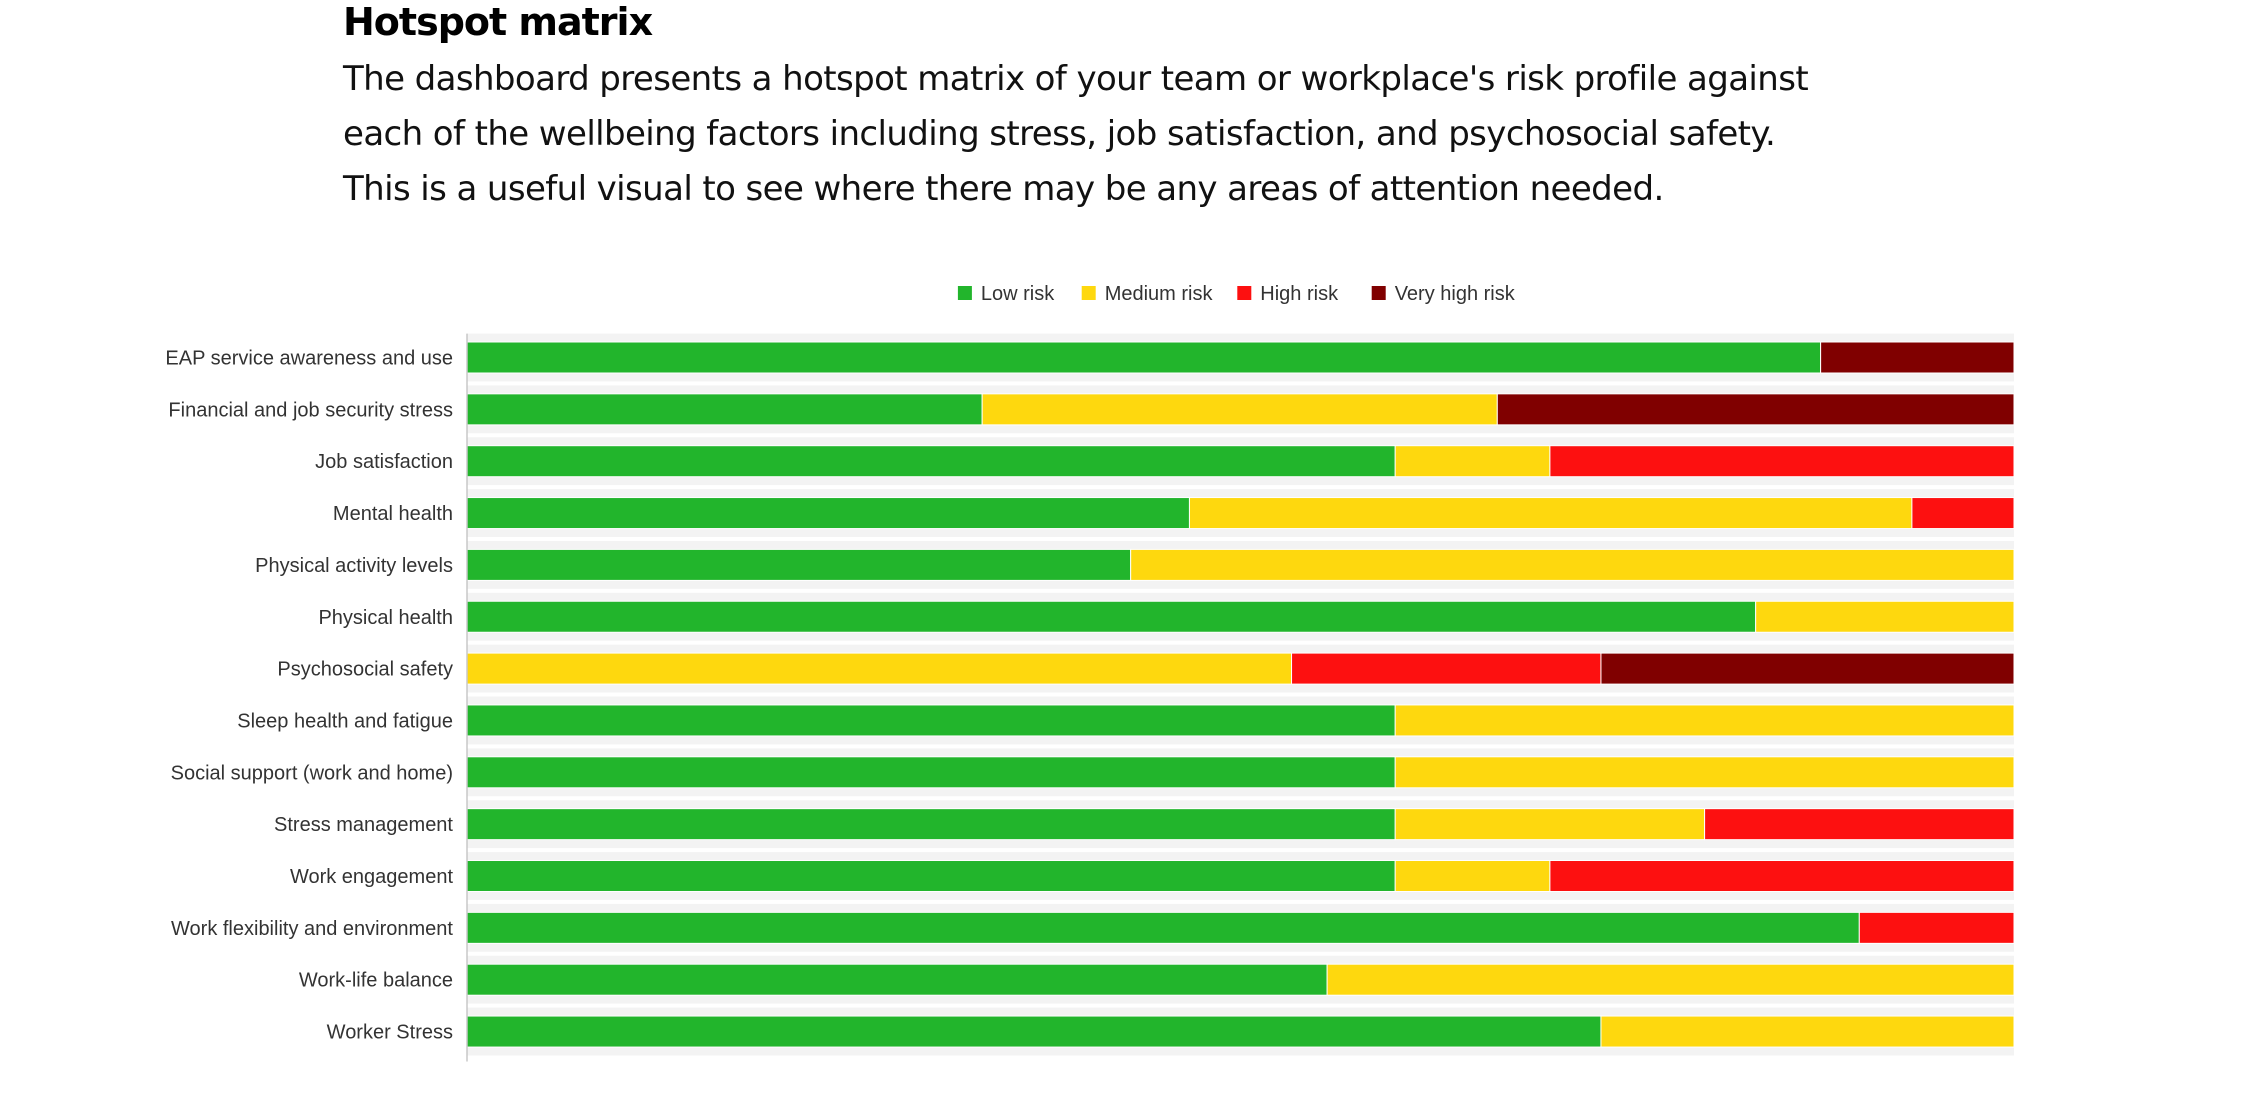  Describe the element at coordinates (1159, 294) in the screenshot. I see `legend-label-medium-risk: Medium risk` at that location.